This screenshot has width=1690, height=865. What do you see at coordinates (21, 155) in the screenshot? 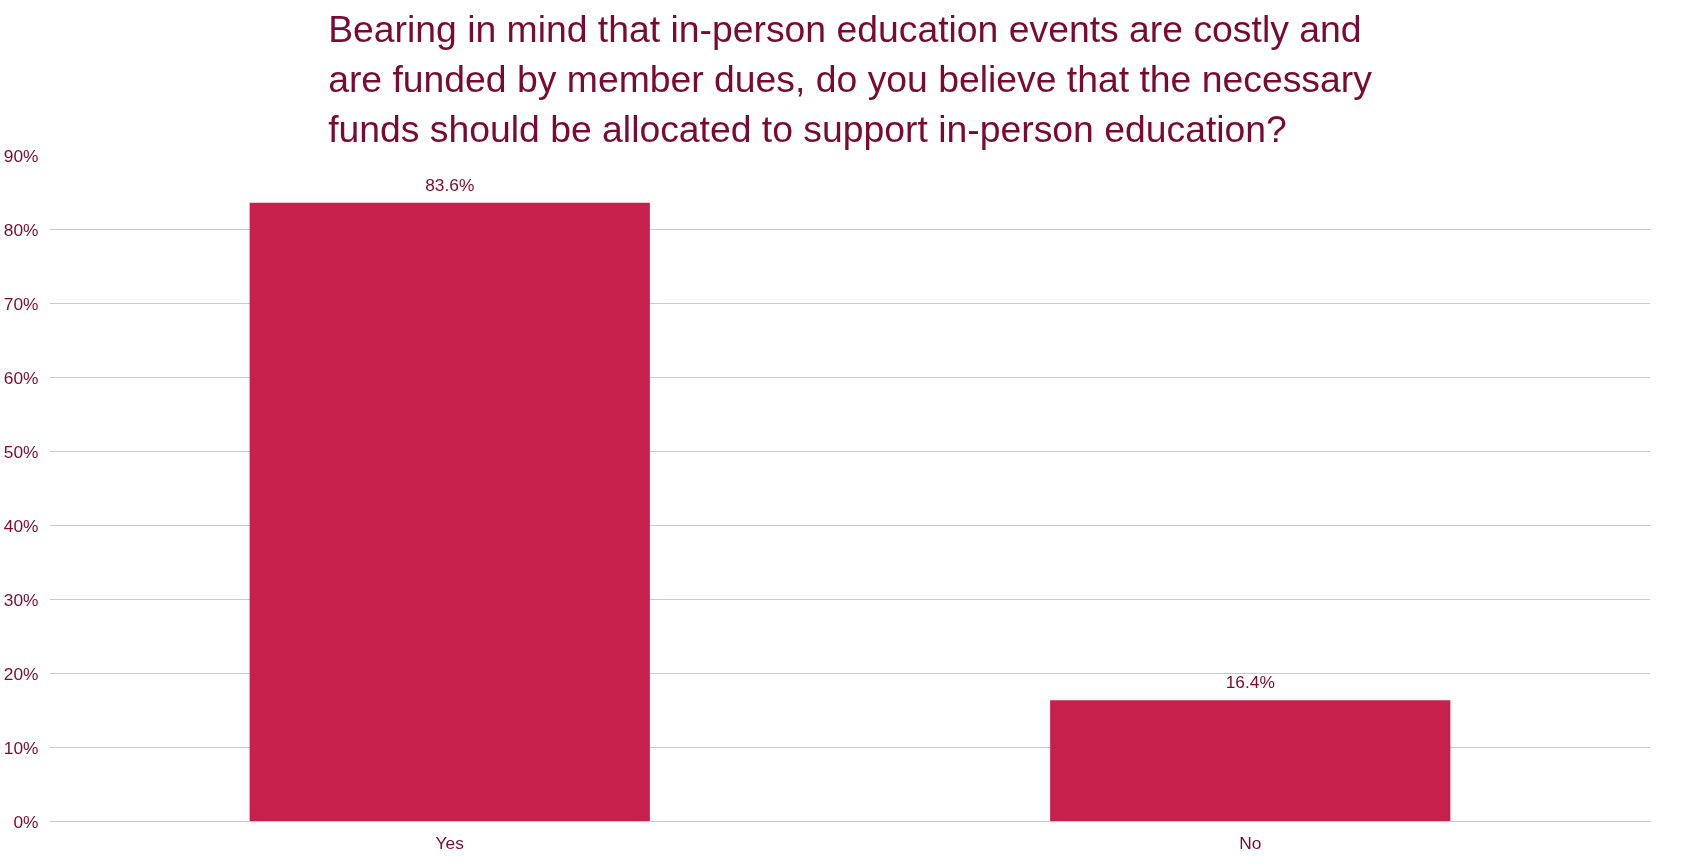
I see `y-tick-label: 90%` at bounding box center [21, 155].